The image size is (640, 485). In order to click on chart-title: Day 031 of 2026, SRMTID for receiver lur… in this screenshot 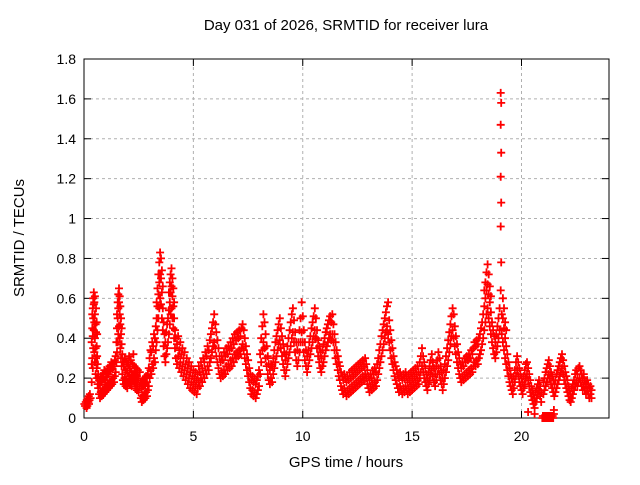, I will do `click(346, 25)`.